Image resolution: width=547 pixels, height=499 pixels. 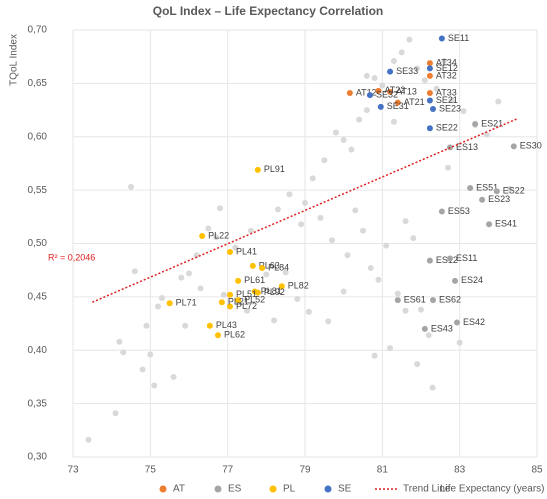 I want to click on point-label: SE32, so click(x=387, y=94).